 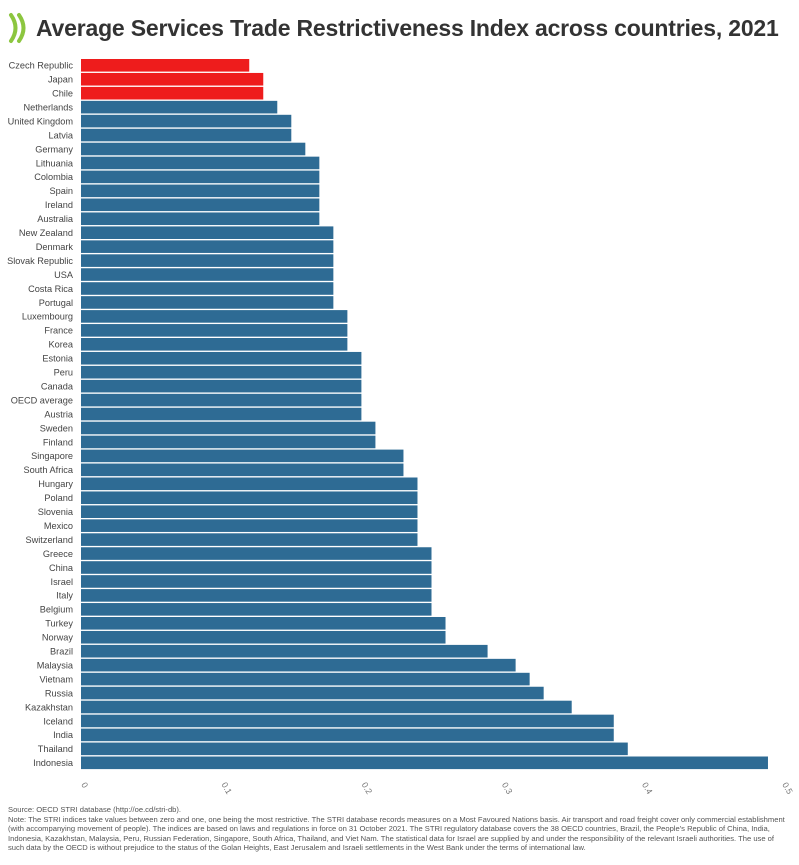 I want to click on category-label: Slovak Republic, so click(x=40, y=261).